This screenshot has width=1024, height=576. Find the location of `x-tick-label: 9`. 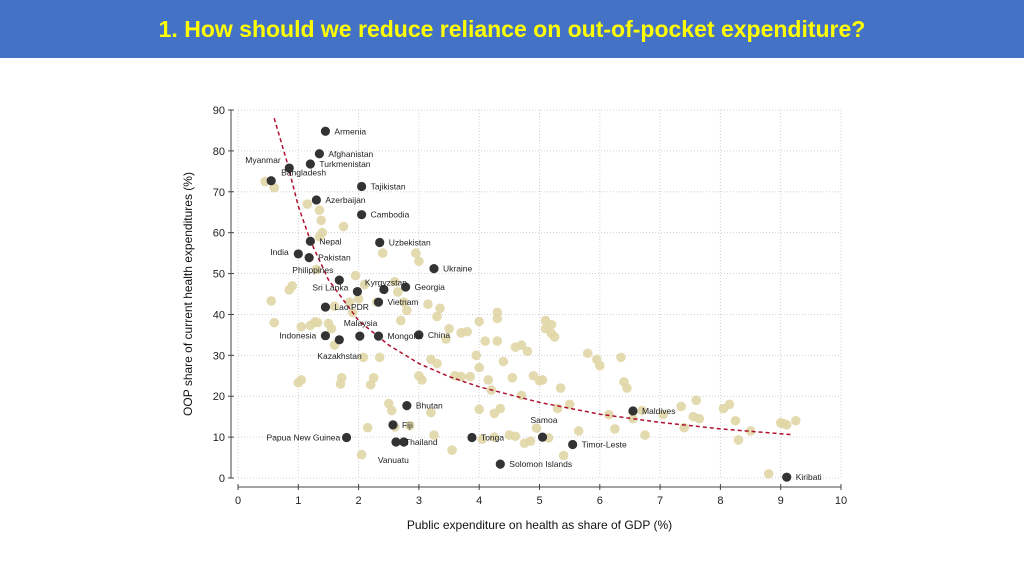

x-tick-label: 9 is located at coordinates (781, 501).